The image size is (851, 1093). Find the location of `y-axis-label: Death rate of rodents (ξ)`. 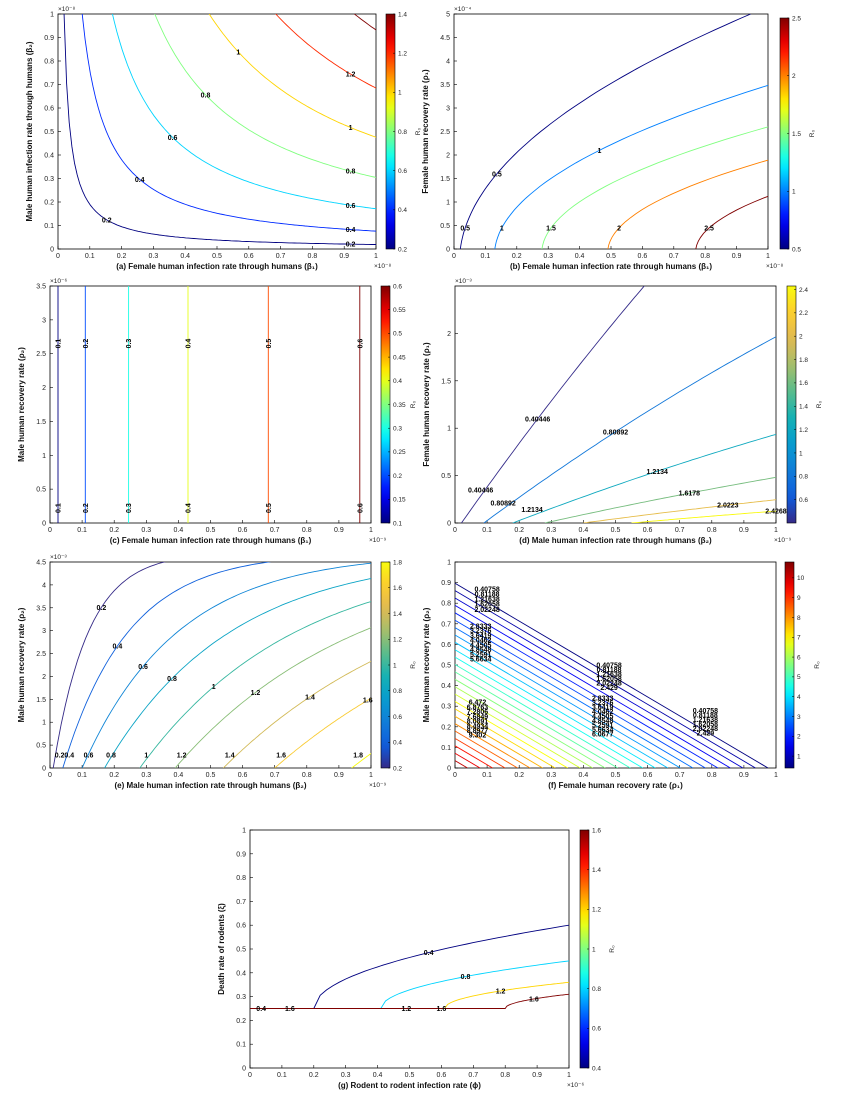

y-axis-label: Death rate of rodents (ξ) is located at coordinates (221, 949).